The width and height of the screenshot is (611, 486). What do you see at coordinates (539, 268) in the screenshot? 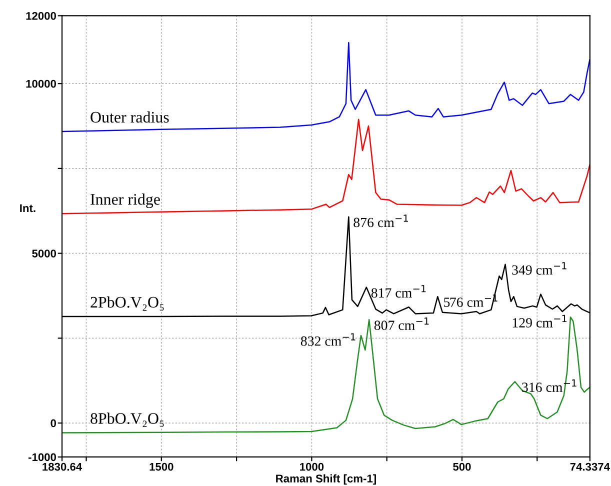
I see `annotation: 349 cm$^{−1}$` at bounding box center [539, 268].